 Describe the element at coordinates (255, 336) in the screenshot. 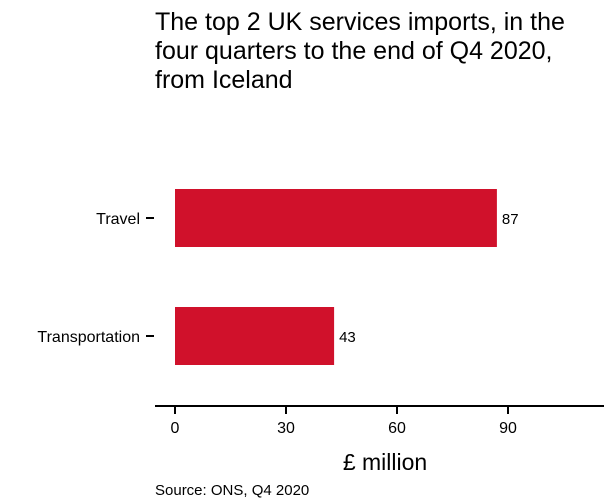

I see `bar-transportation` at that location.